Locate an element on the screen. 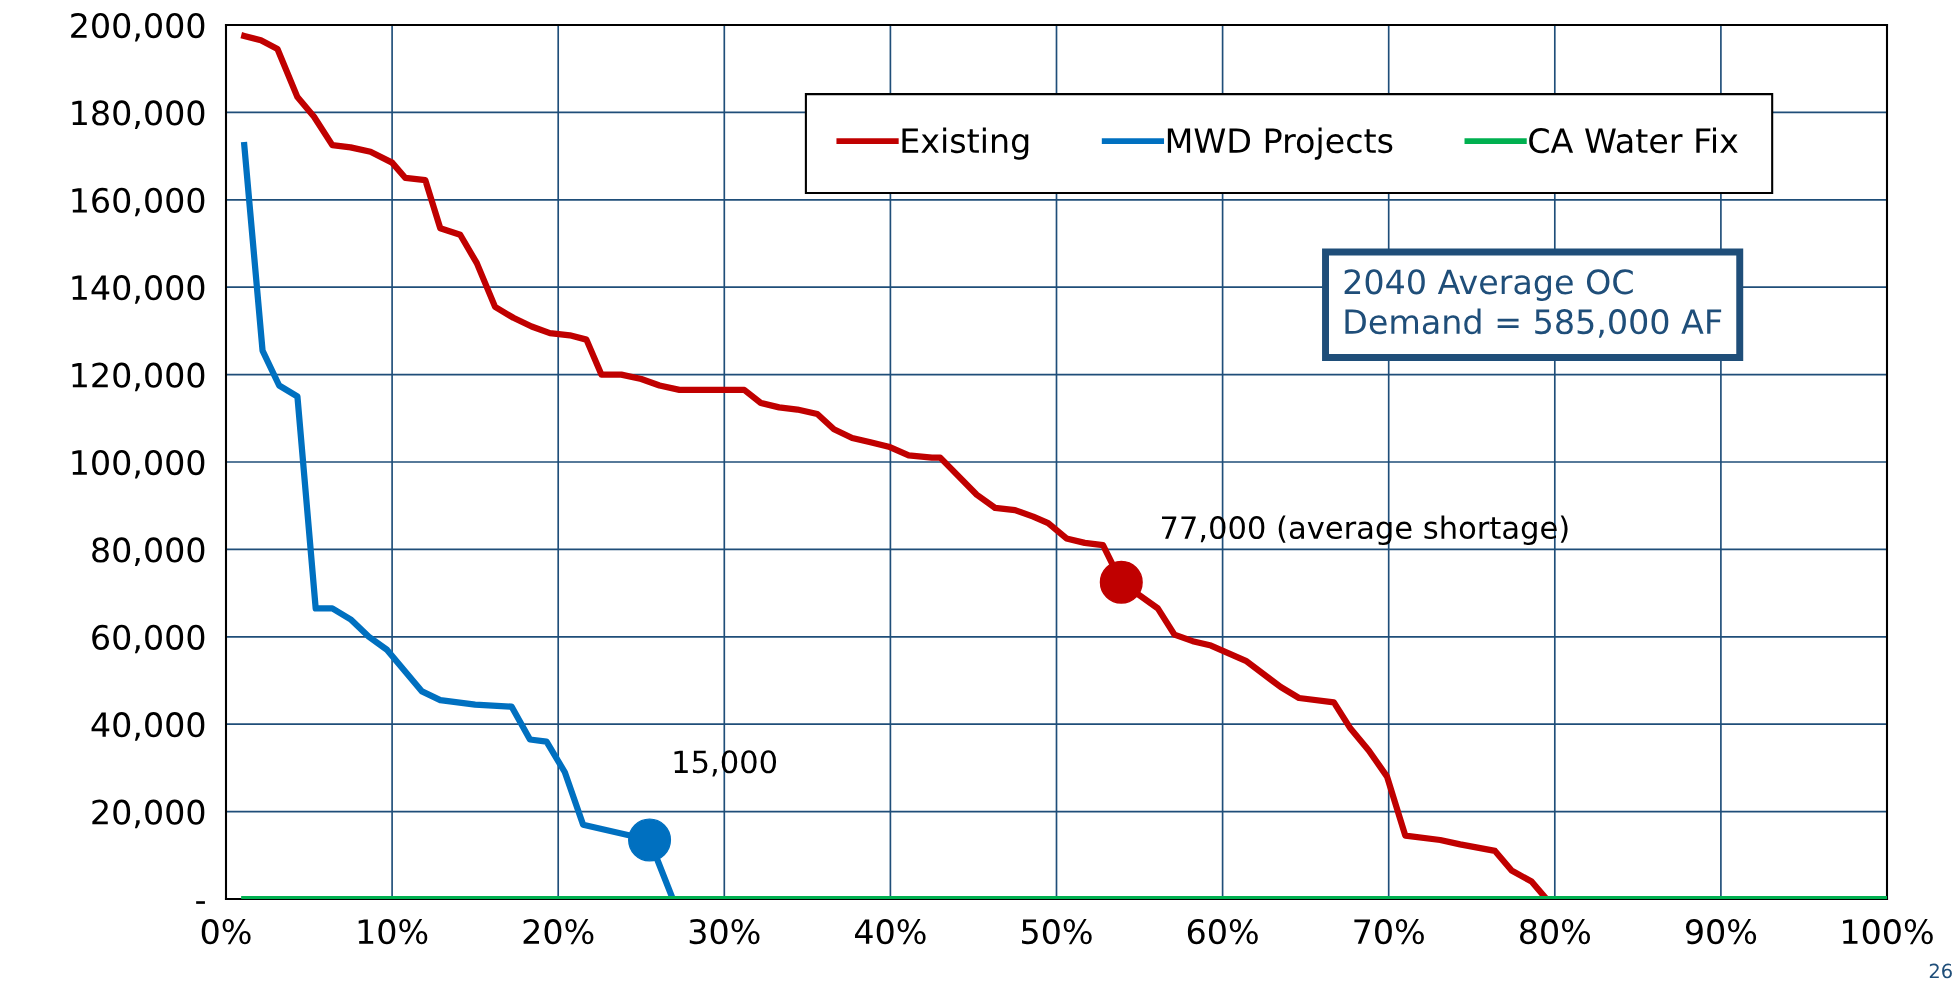 The width and height of the screenshot is (1959, 985). x-tick-label: 40% is located at coordinates (890, 932).